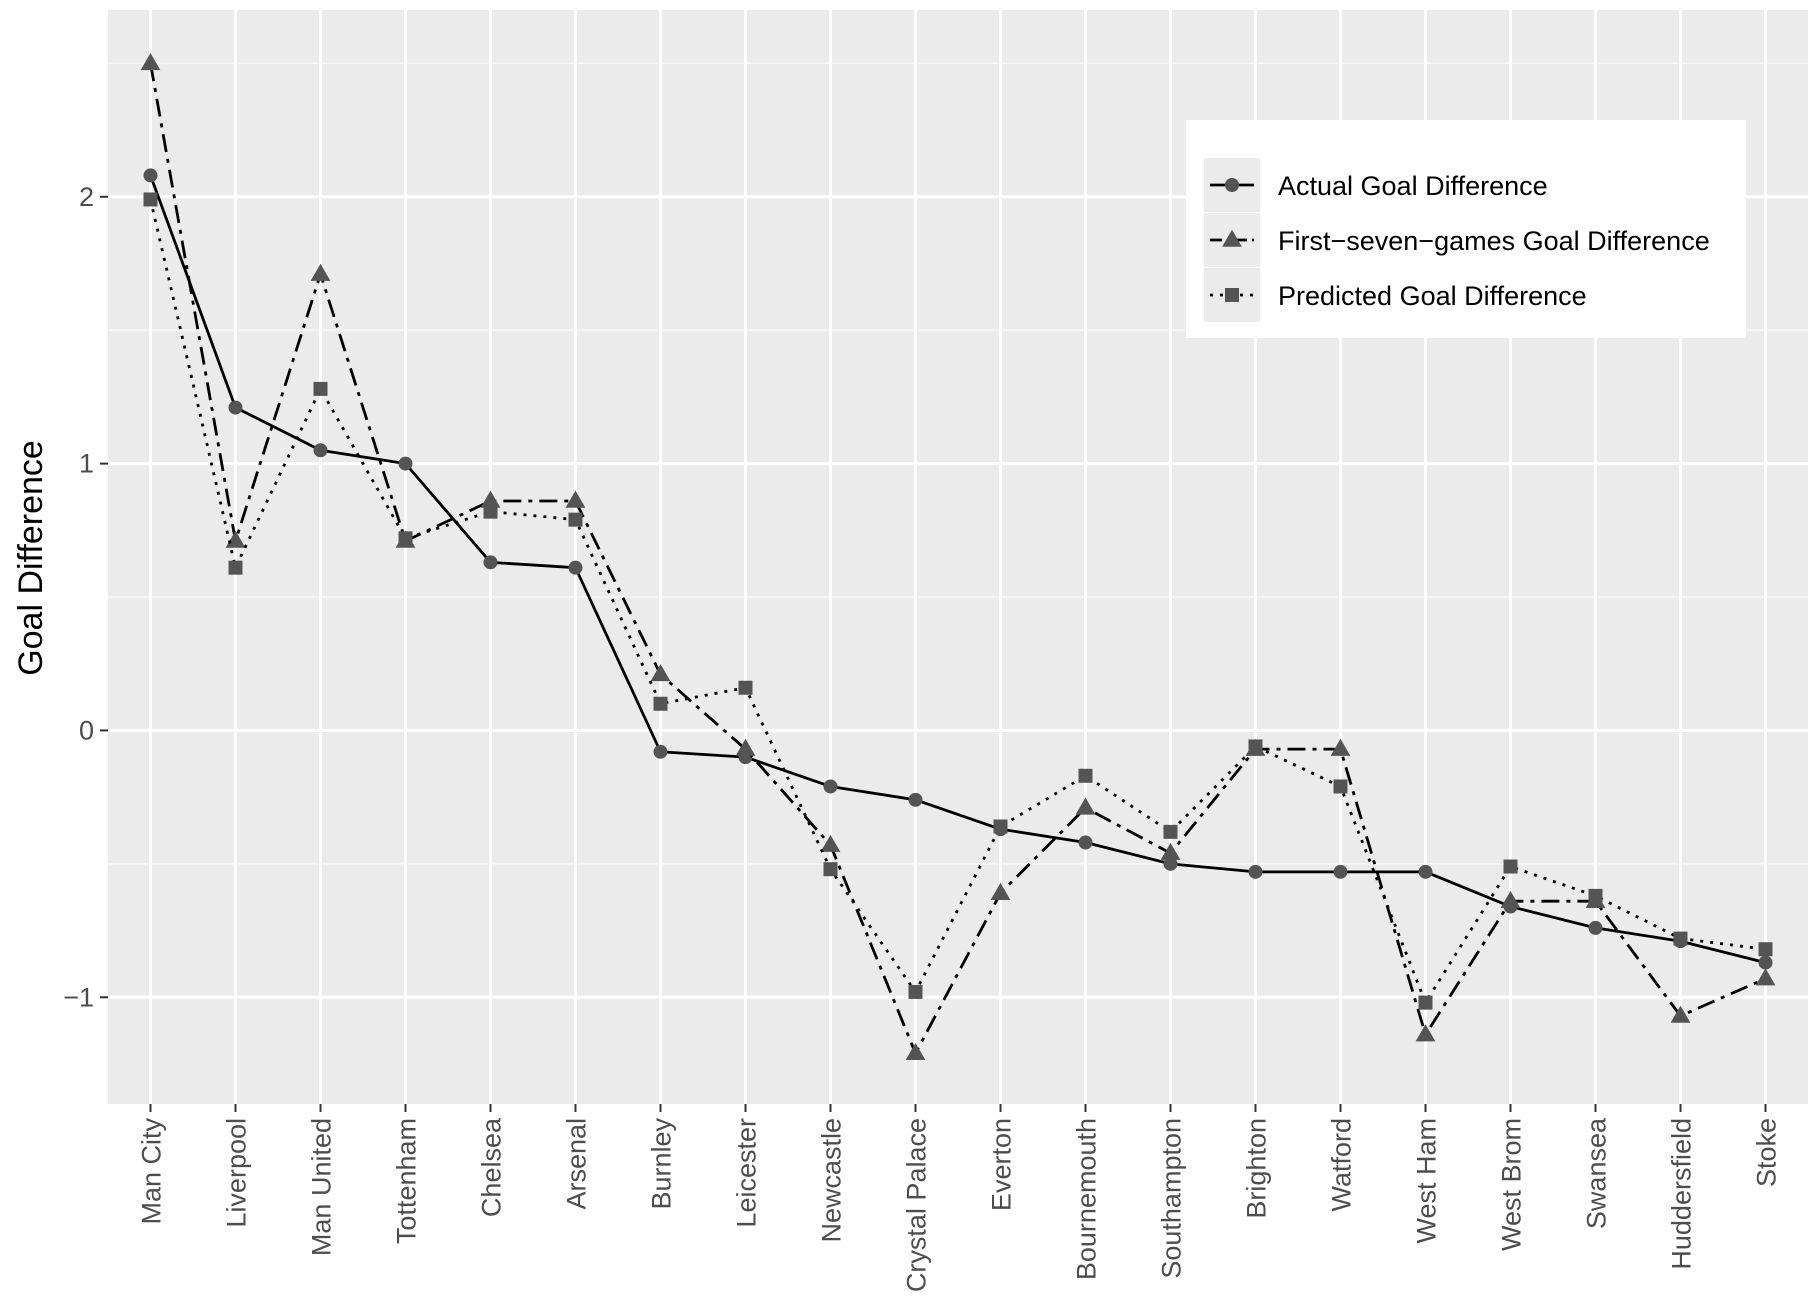  What do you see at coordinates (832, 1180) in the screenshot?
I see `x-tick-label: Newcastle` at bounding box center [832, 1180].